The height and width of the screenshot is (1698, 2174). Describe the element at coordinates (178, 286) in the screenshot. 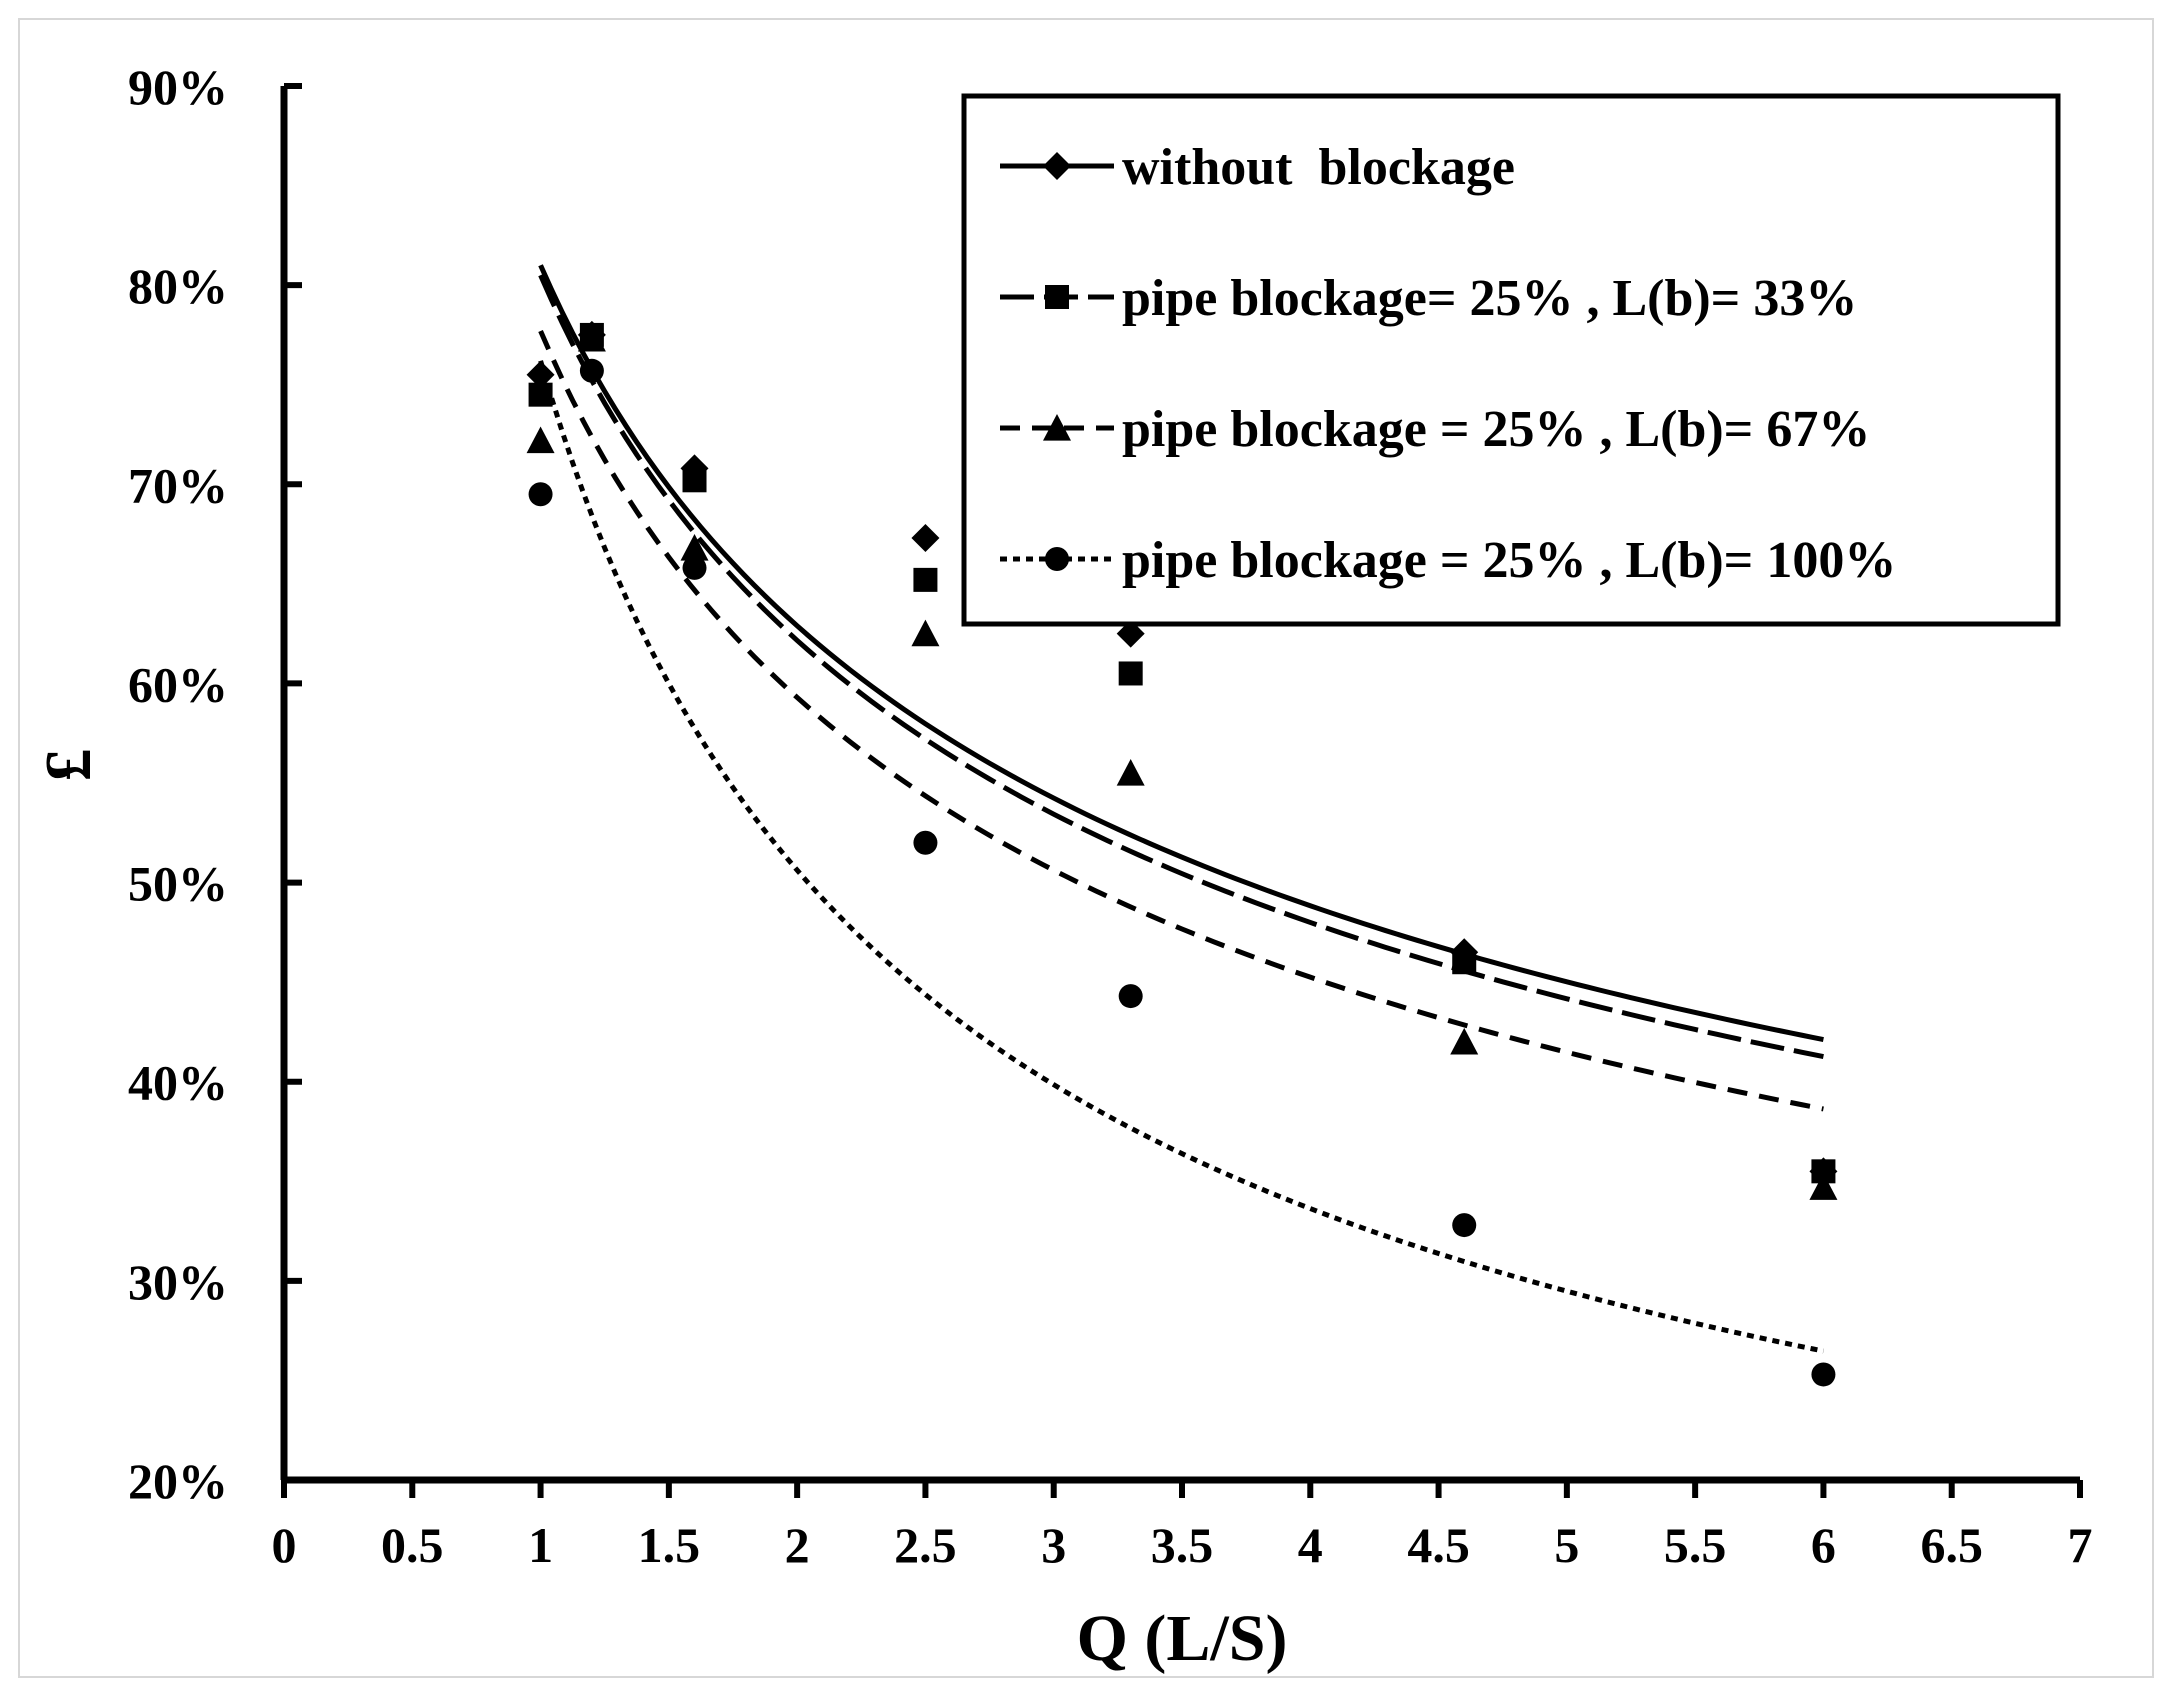

I see `y-tick-label: 80%` at that location.